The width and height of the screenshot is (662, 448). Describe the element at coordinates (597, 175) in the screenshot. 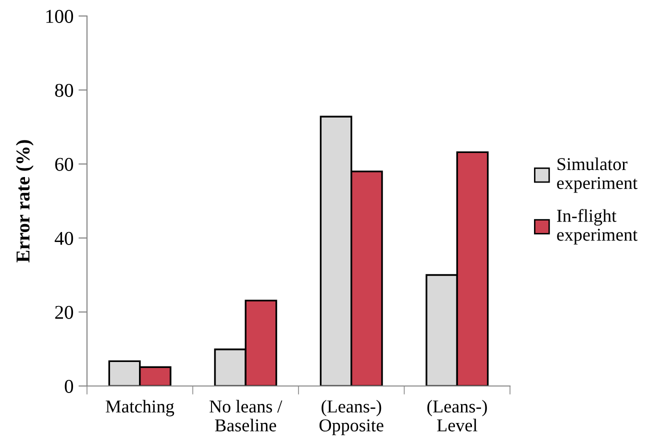

I see `legend-label: Simulator experiment` at that location.